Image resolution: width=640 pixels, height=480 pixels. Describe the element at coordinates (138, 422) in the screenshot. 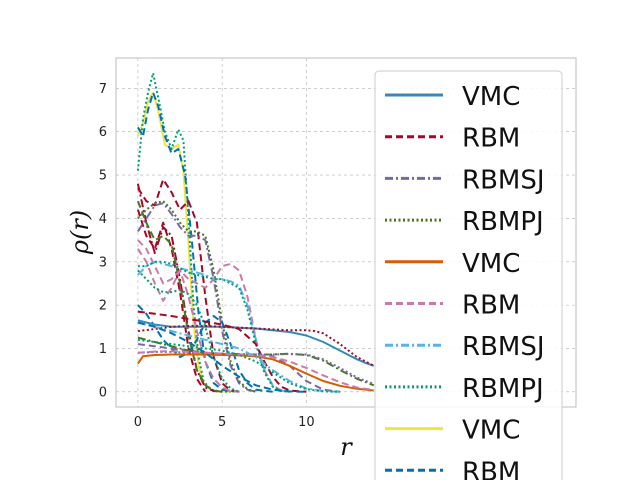

I see `x-tick-label: 0` at that location.